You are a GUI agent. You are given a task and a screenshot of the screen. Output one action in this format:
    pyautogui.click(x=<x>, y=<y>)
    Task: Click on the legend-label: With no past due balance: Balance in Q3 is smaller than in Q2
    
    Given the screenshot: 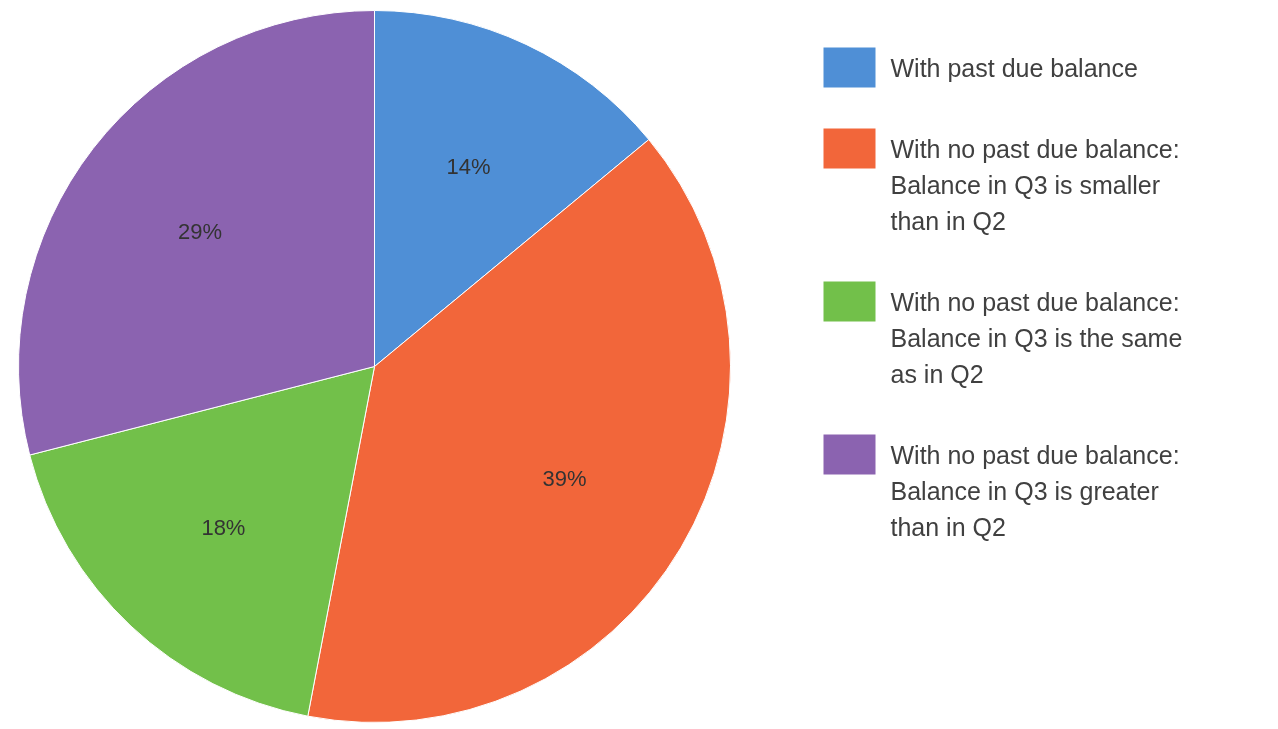 What is the action you would take?
    pyautogui.click(x=1035, y=184)
    